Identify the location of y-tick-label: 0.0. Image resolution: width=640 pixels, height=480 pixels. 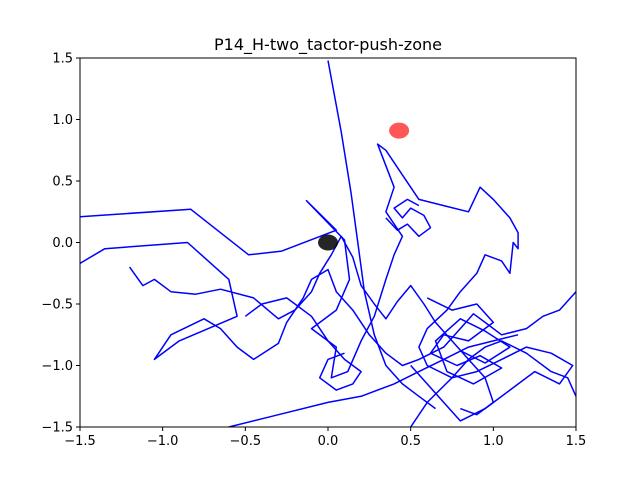
(62, 243).